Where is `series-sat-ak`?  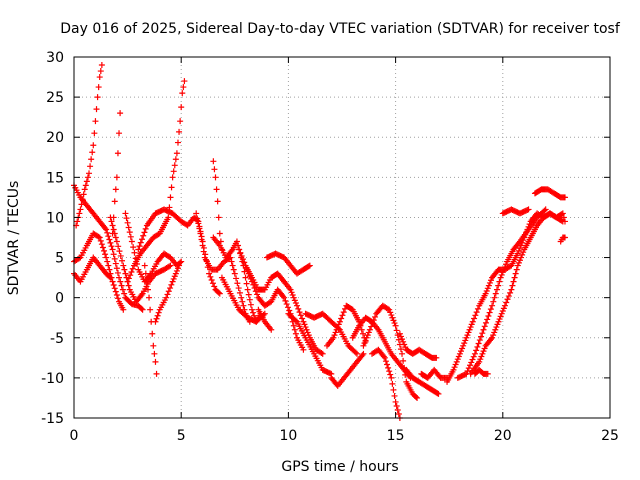
series-sat-ak is located at coordinates (557, 217).